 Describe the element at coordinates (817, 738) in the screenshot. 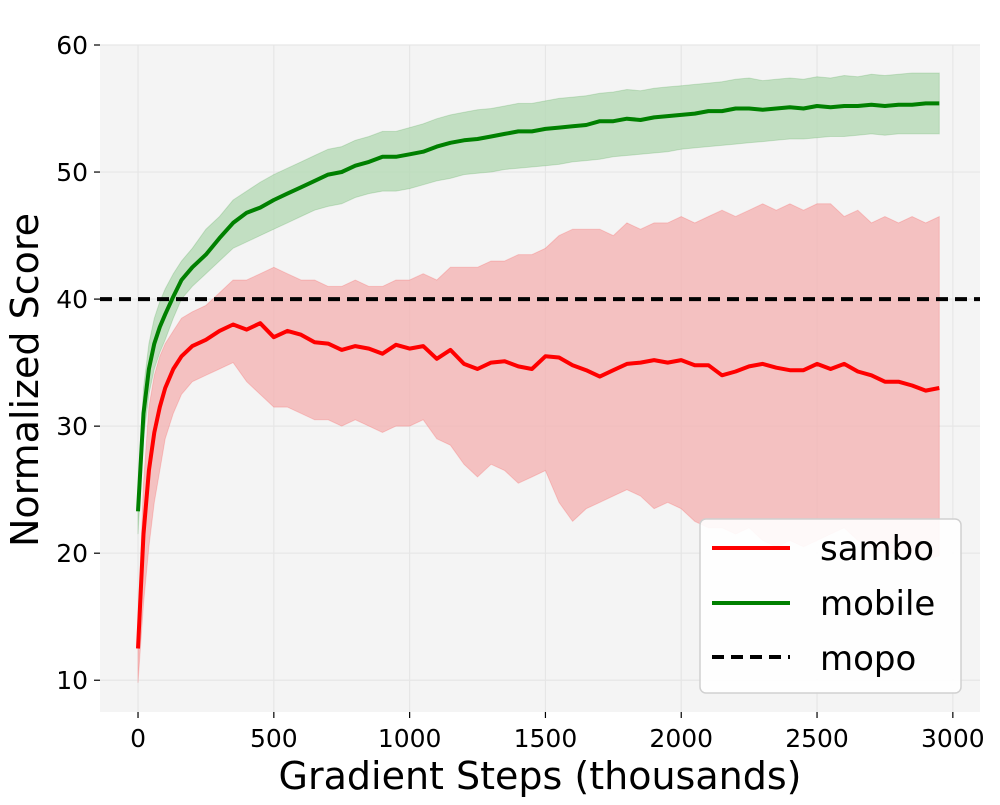

I see `x-tick-label: 2500` at that location.